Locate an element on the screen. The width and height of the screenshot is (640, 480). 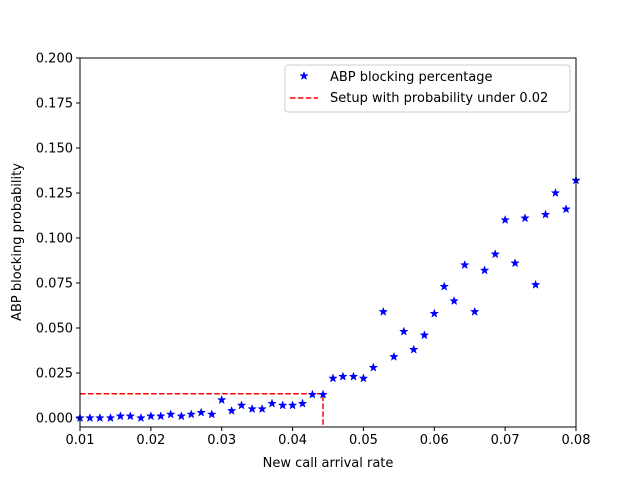
x-tick-label: 0.02 is located at coordinates (150, 440).